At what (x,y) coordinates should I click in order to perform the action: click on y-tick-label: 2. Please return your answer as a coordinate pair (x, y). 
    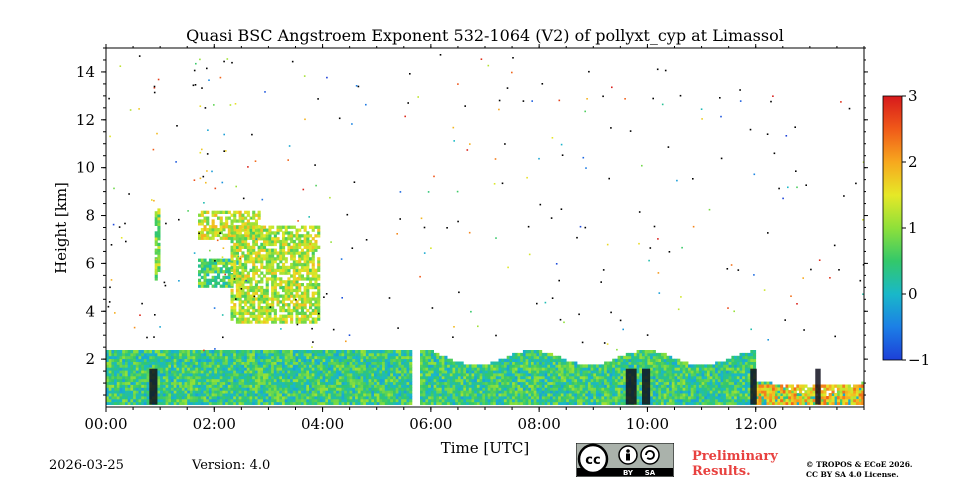
    Looking at the image, I should click on (90, 359).